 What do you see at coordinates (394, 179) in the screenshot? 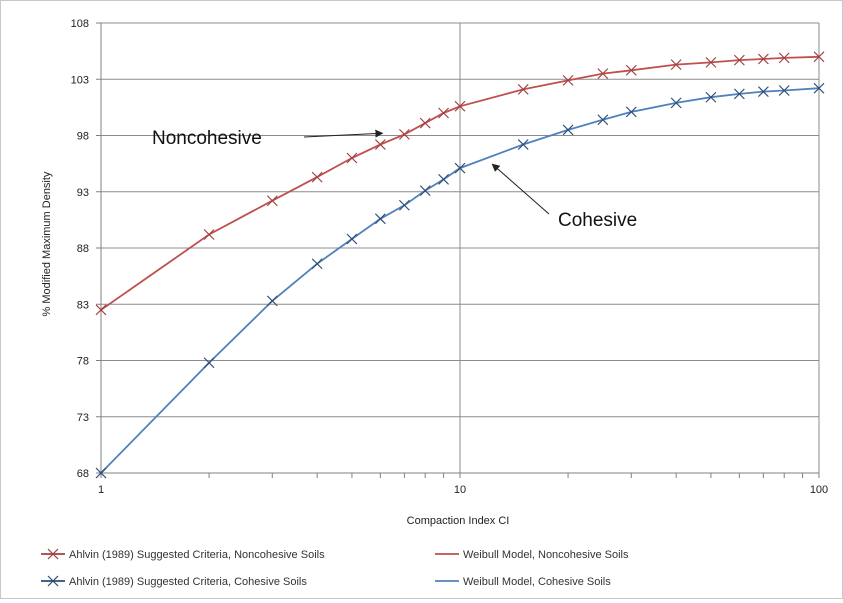
I see `annotations: Noncohesive Cohesive` at bounding box center [394, 179].